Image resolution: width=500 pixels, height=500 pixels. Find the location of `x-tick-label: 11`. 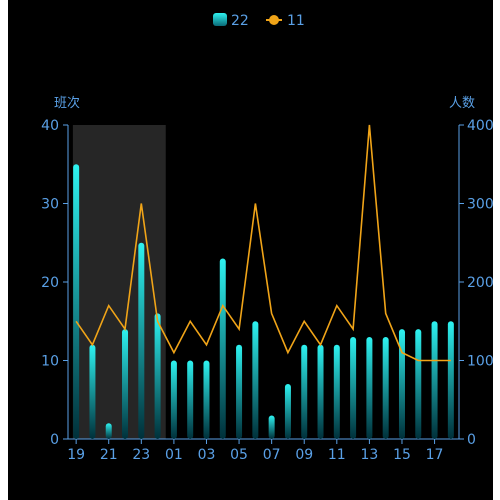

x-tick-label: 11 is located at coordinates (337, 455).